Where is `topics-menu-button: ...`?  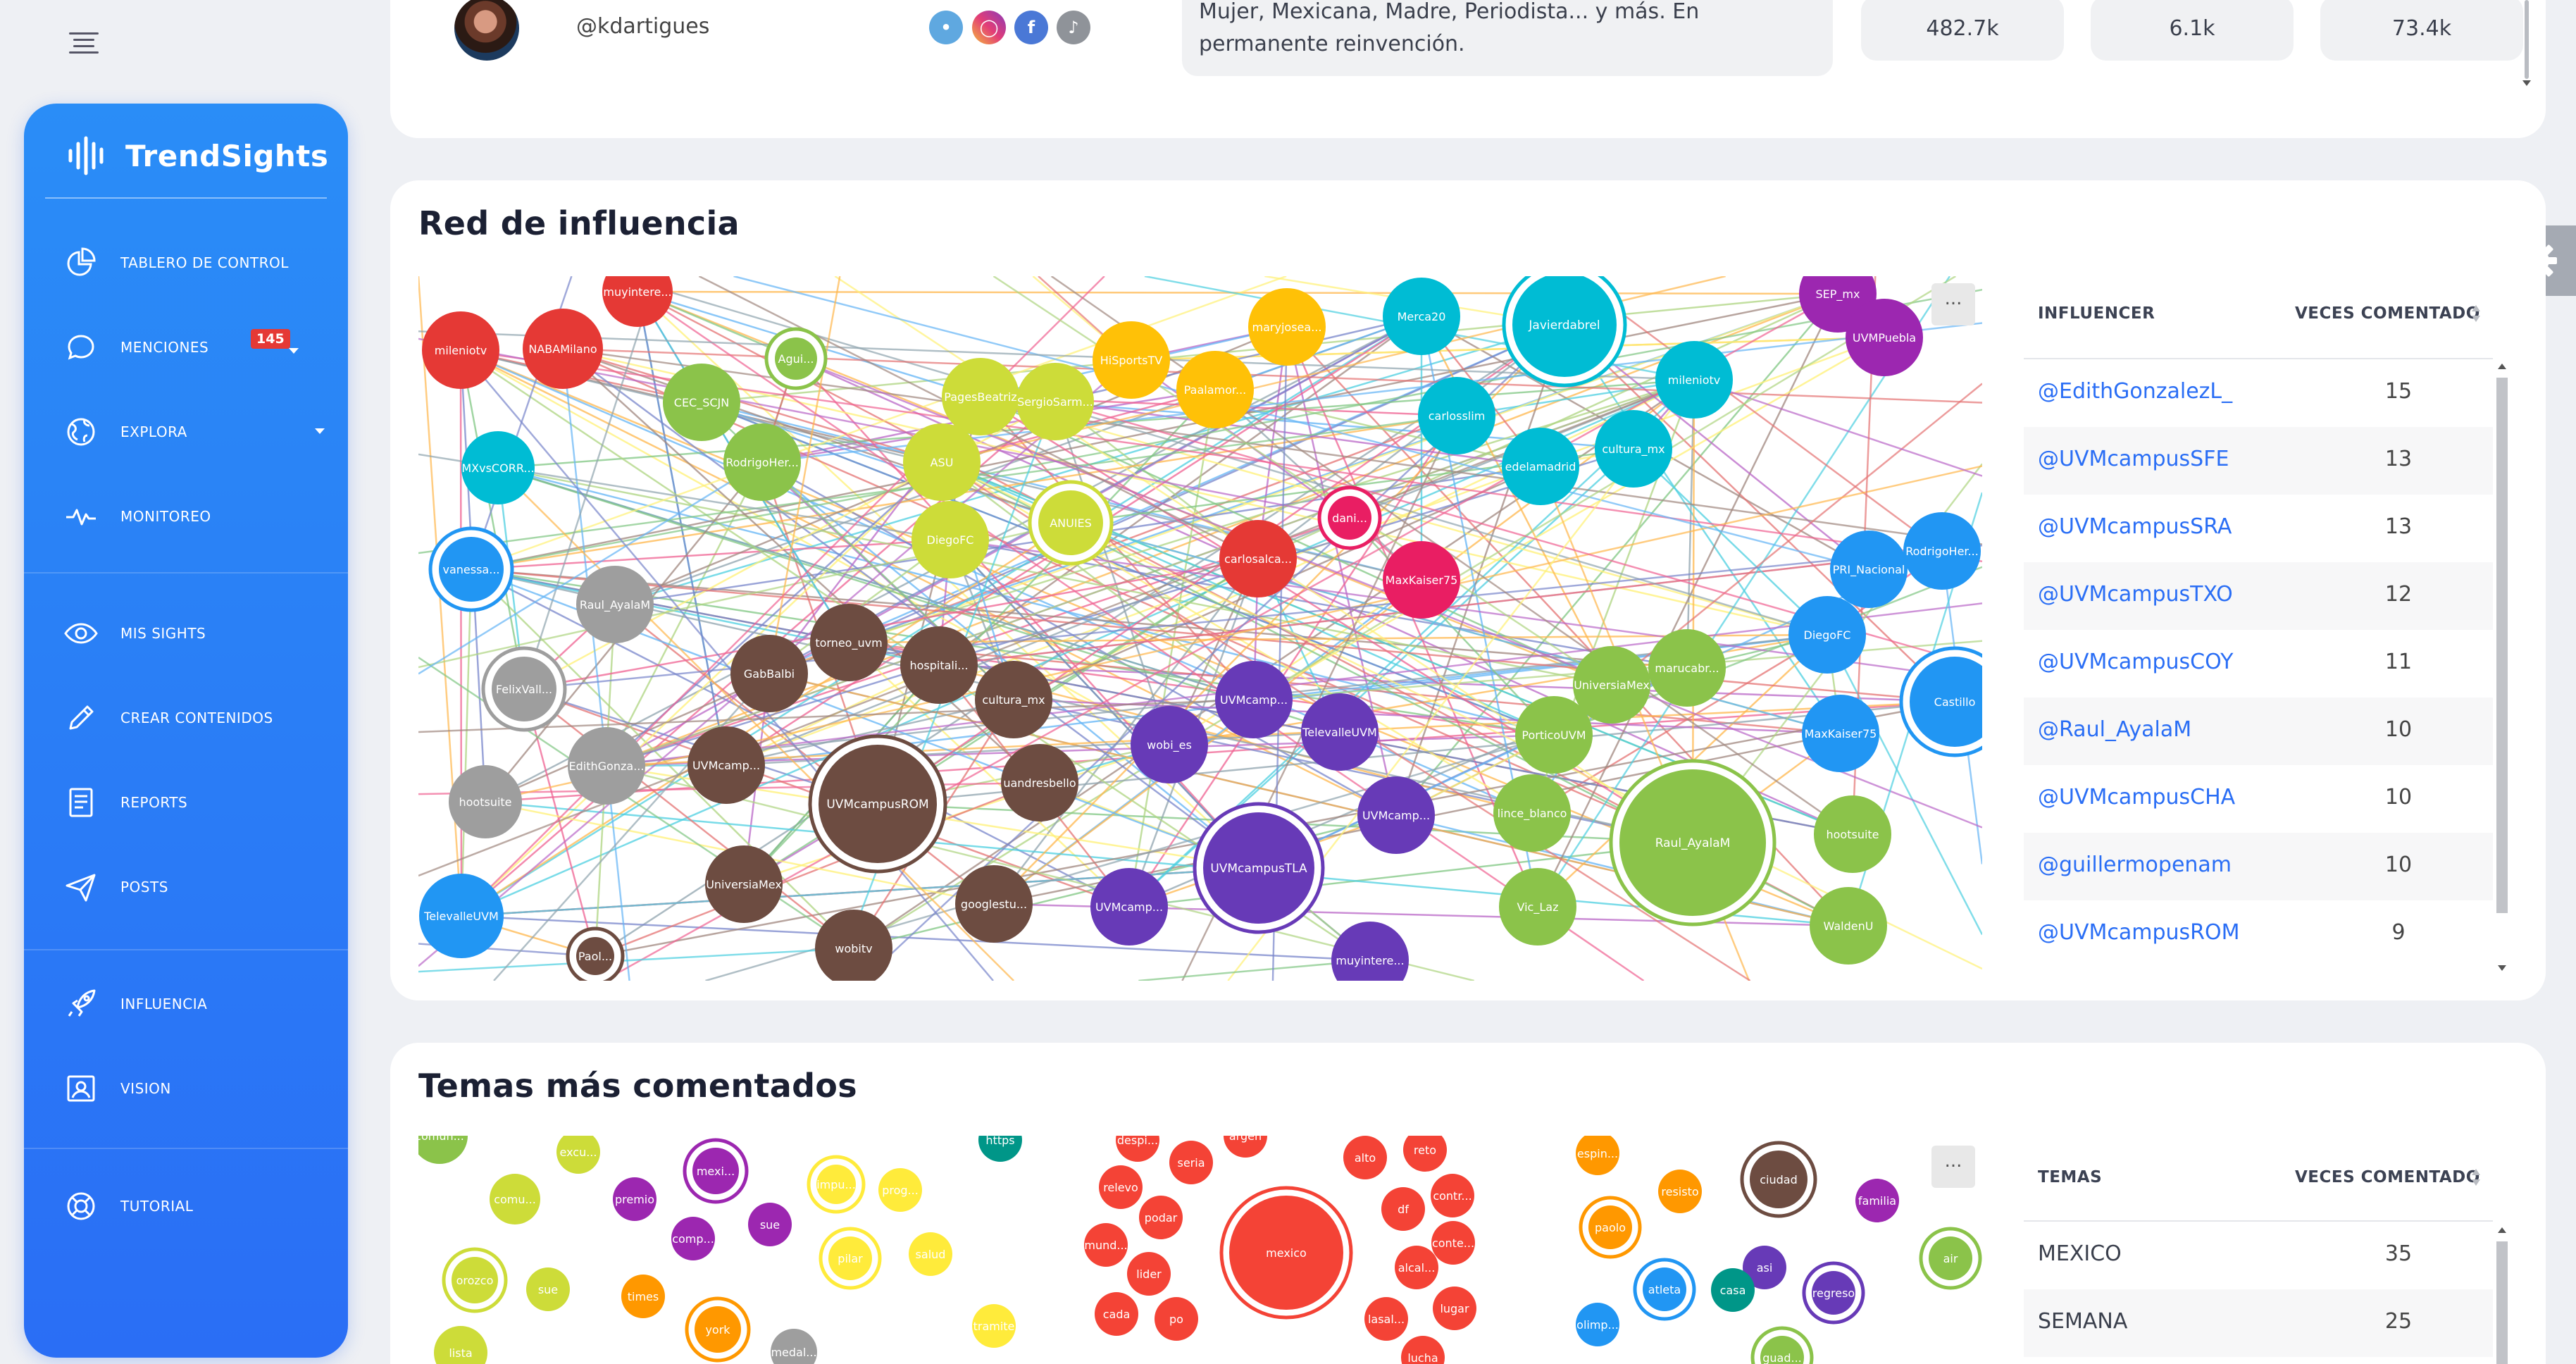
topics-menu-button: ... is located at coordinates (1953, 1167).